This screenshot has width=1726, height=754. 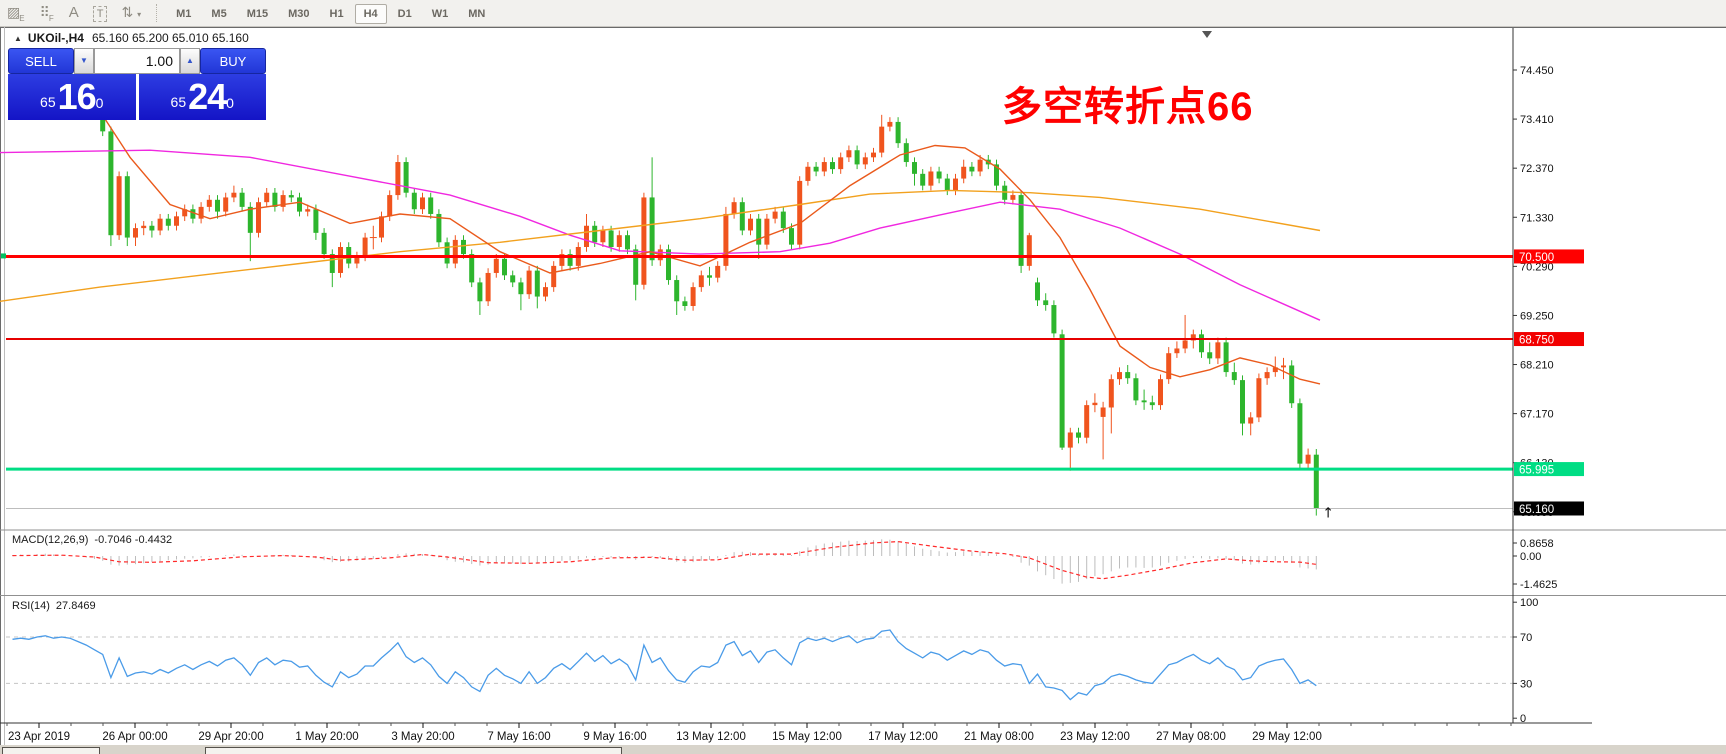 What do you see at coordinates (100, 13) in the screenshot?
I see `textbox-t-icon: T` at bounding box center [100, 13].